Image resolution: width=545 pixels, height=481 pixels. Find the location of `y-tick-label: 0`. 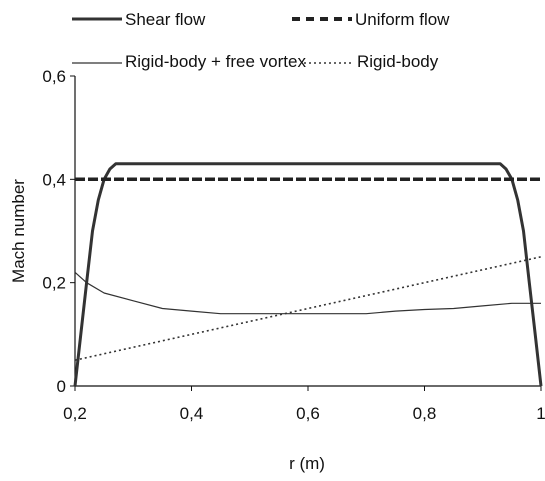

y-tick-label: 0 is located at coordinates (61, 386).